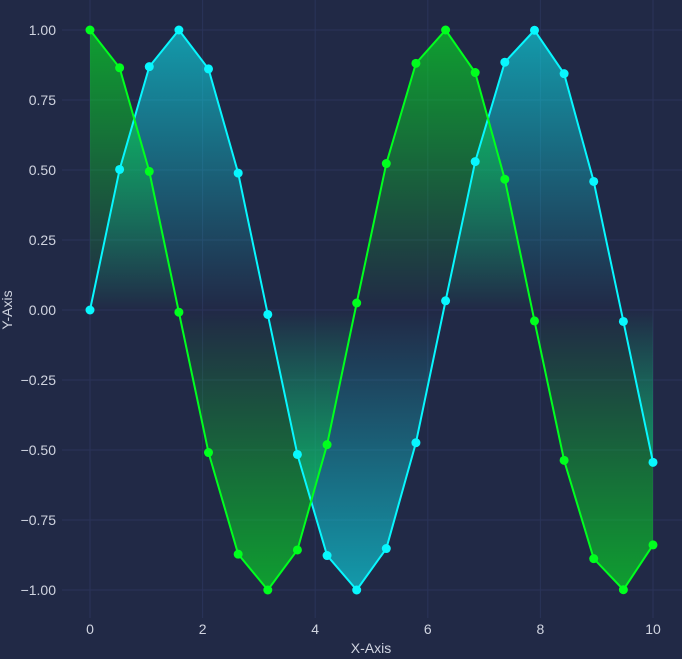 Image resolution: width=682 pixels, height=659 pixels. I want to click on y-tick-labels: 1.00 0.75 0.50 0.25 0.00 −0.25 −0.50 −0.75 −1.00, so click(39, 310).